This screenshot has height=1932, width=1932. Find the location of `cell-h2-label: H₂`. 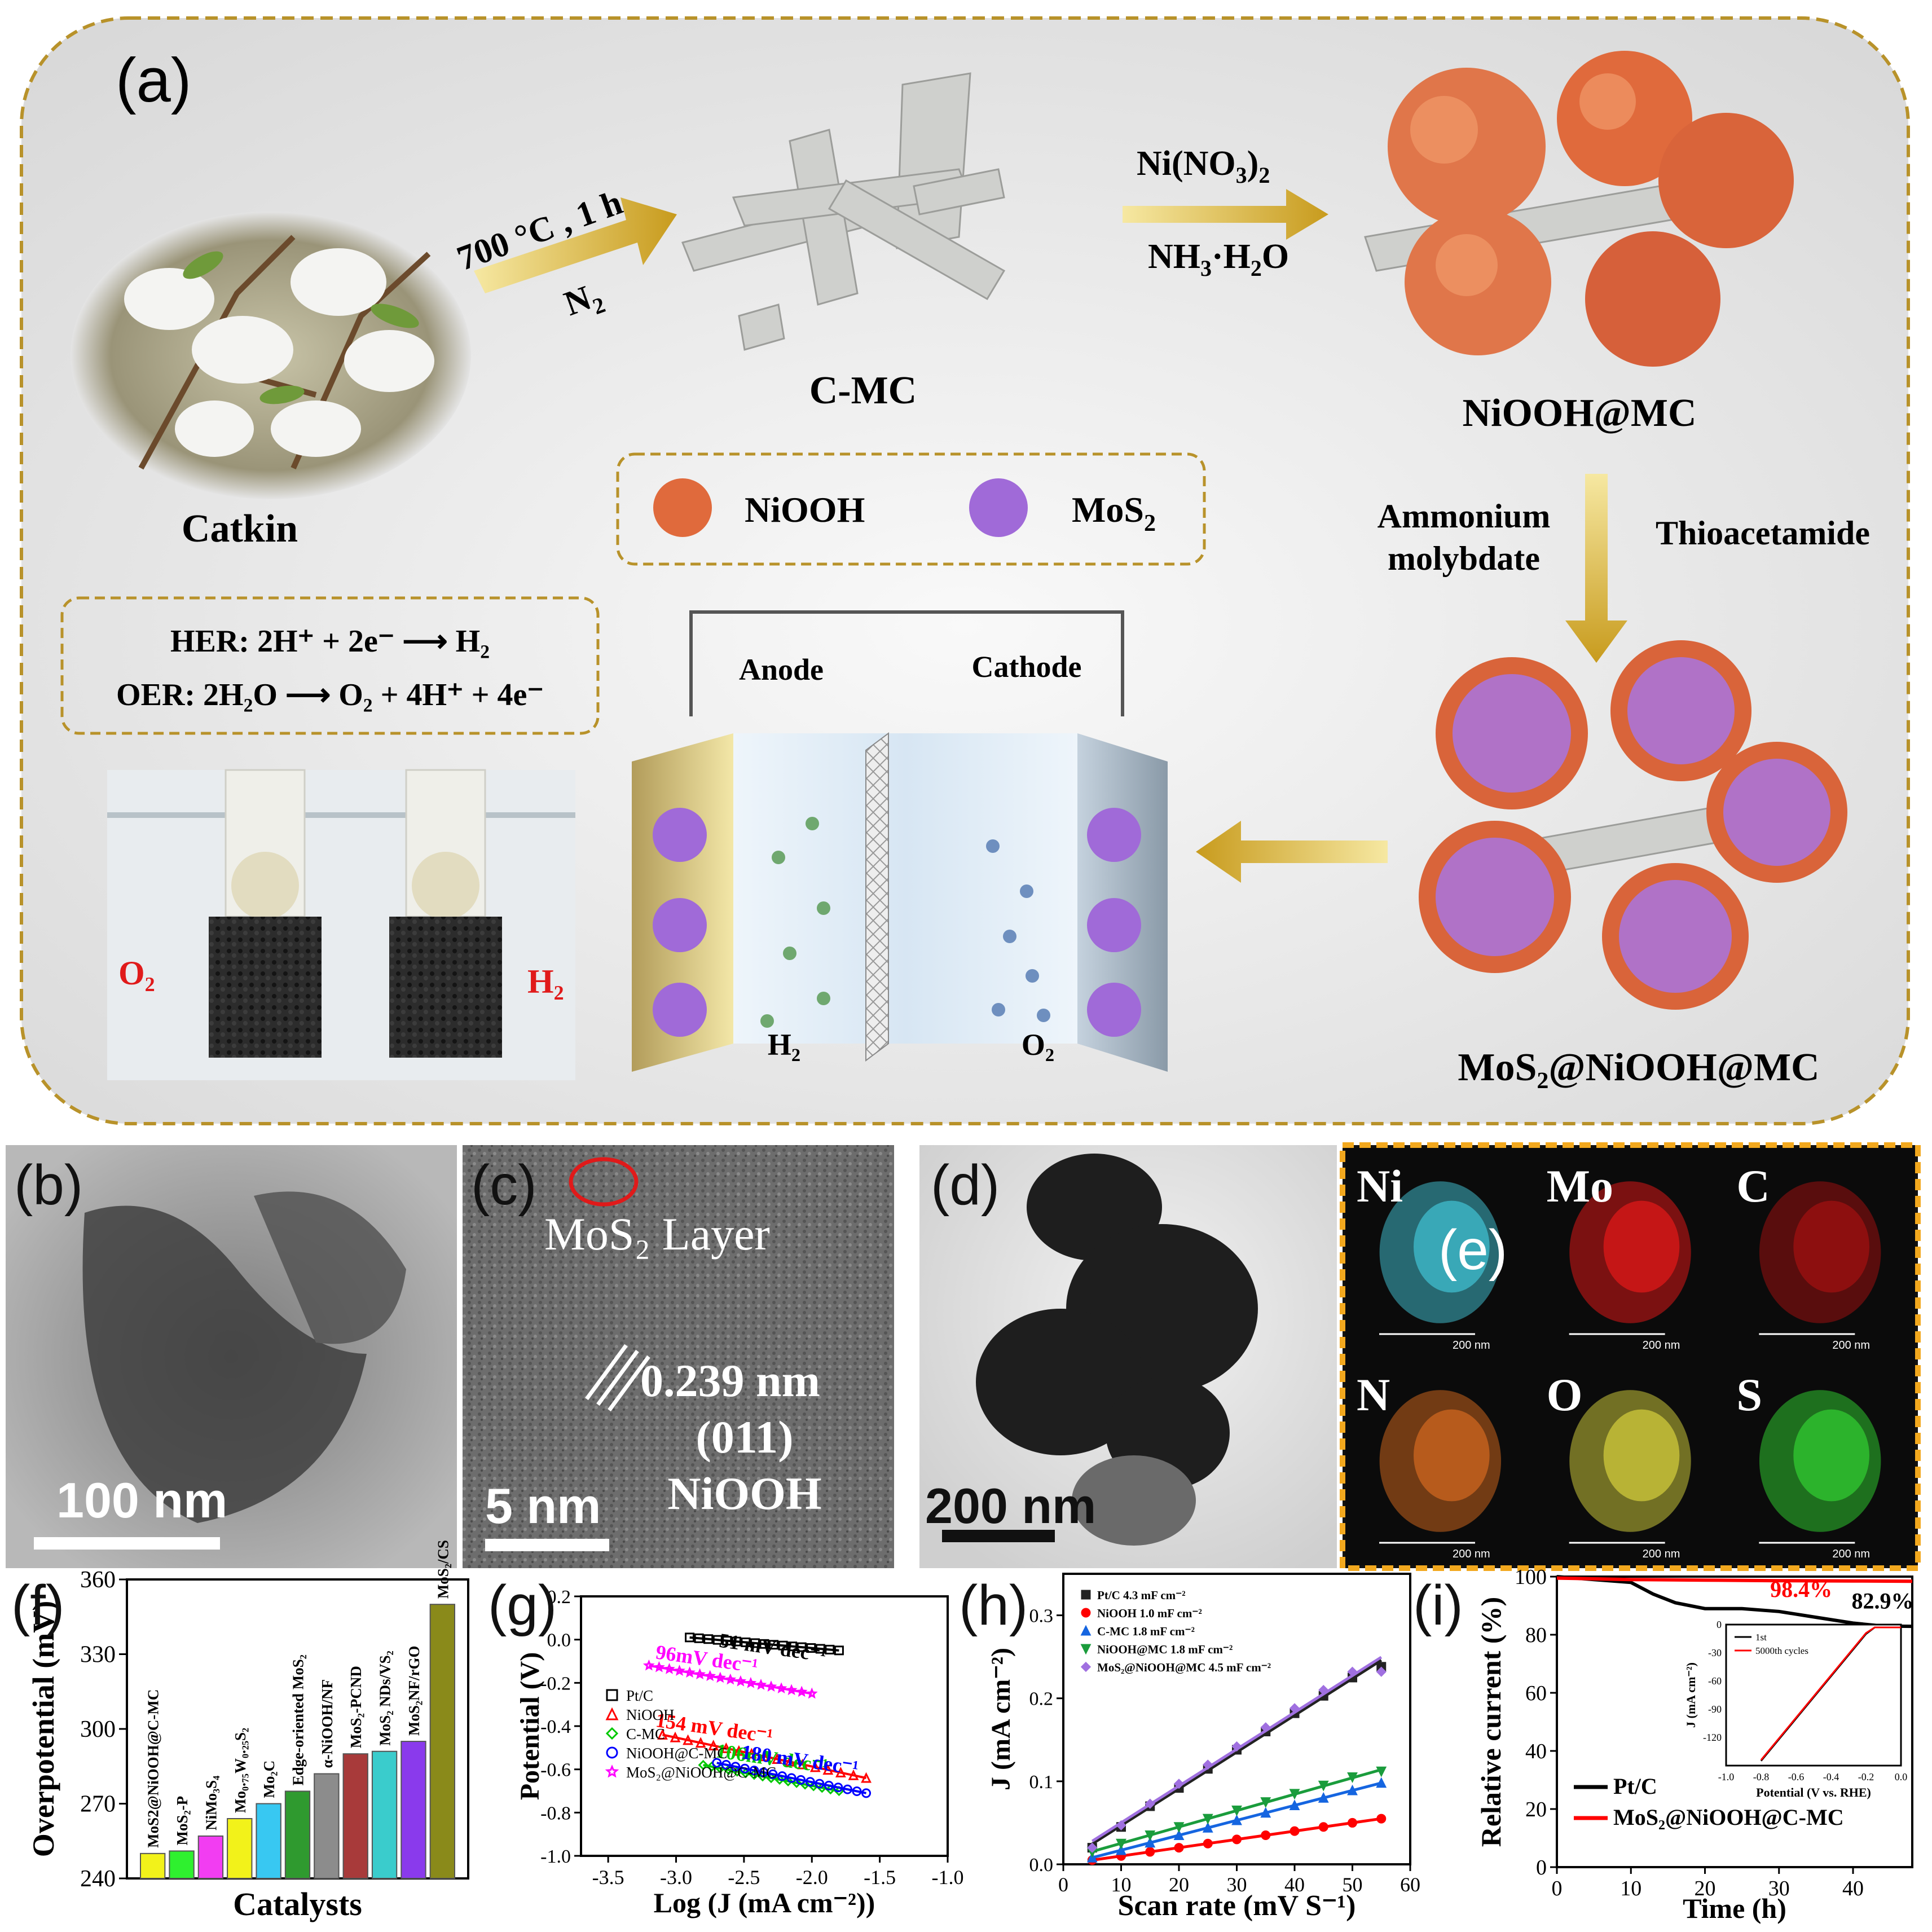

cell-h2-label: H₂ is located at coordinates (784, 1045).